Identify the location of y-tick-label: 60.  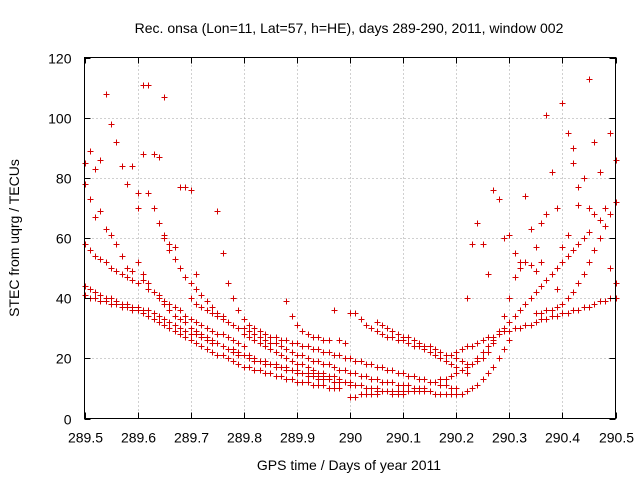
(64, 239).